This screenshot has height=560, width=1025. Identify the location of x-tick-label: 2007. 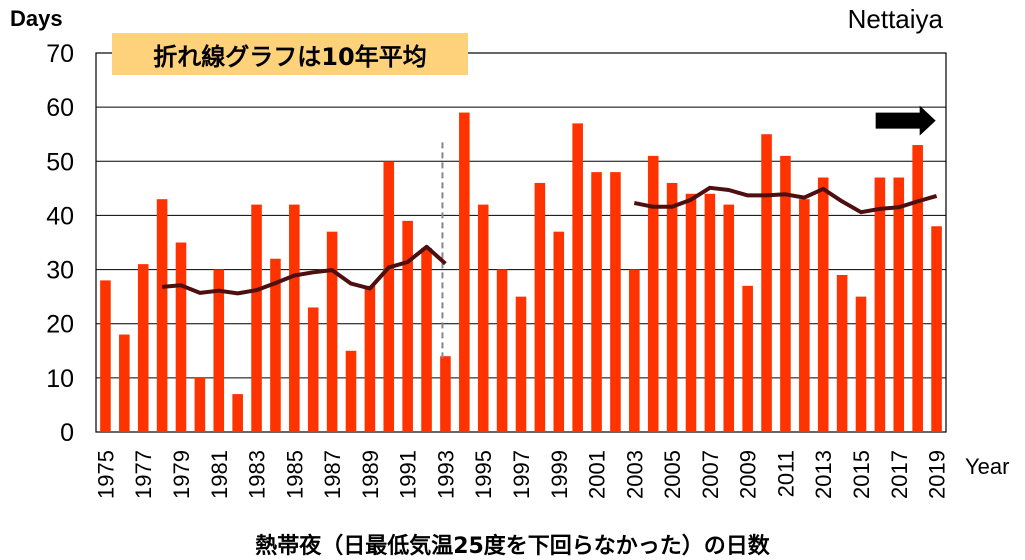
(710, 474).